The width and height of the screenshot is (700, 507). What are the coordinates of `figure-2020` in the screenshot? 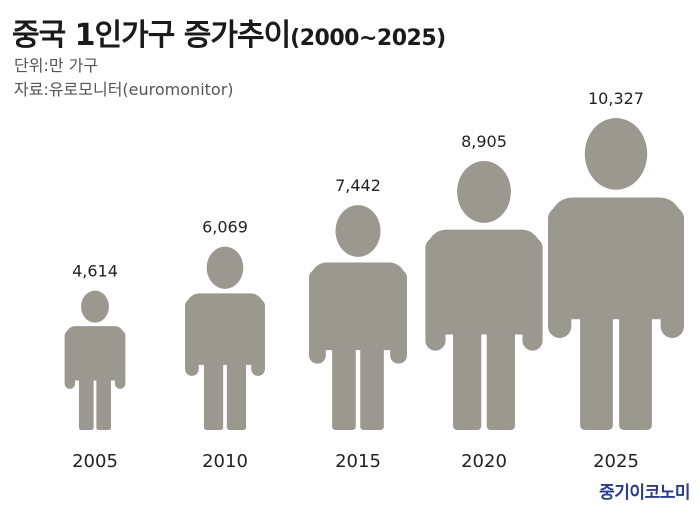 It's located at (484, 295).